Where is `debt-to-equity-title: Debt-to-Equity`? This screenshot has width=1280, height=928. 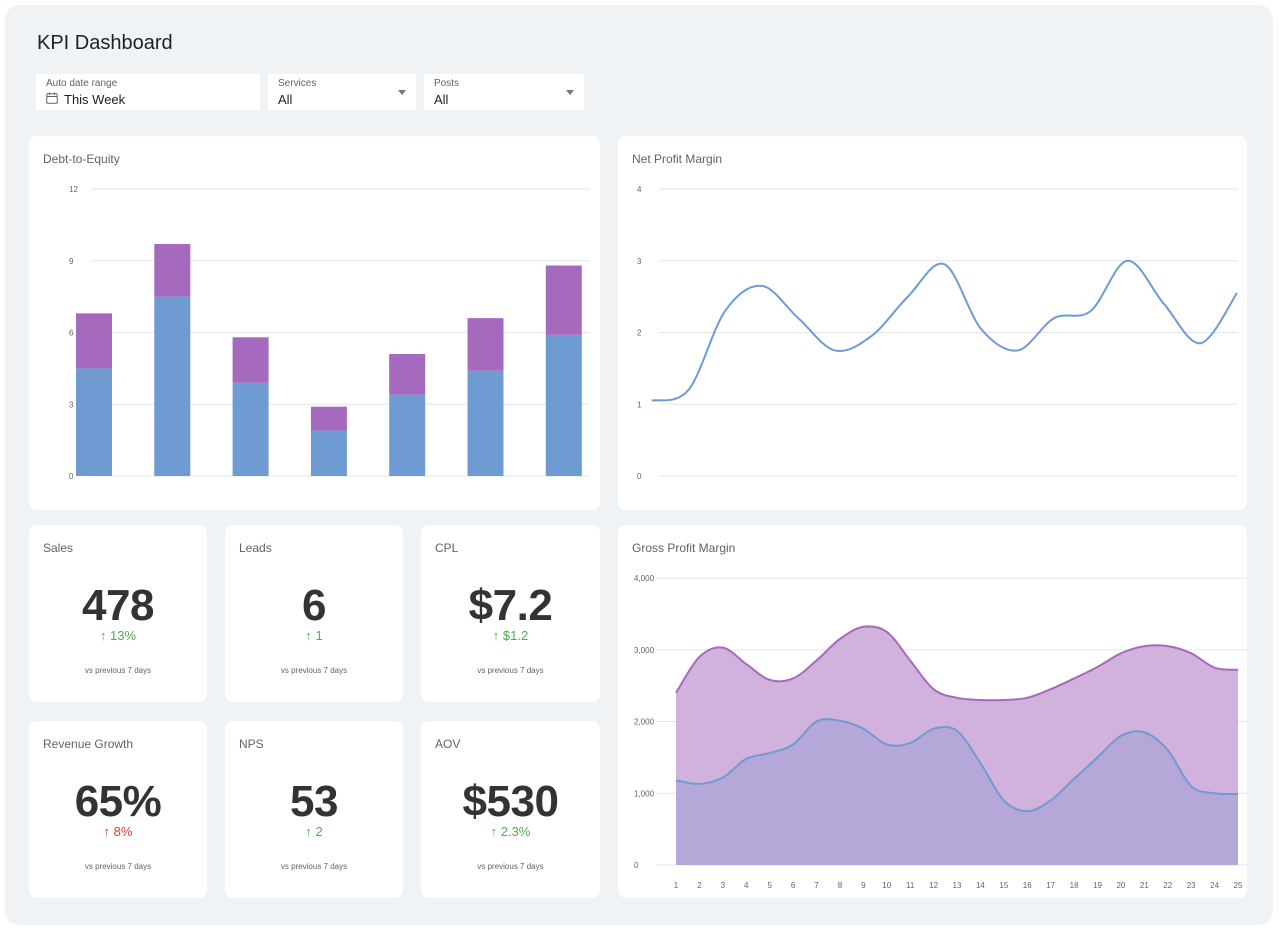 debt-to-equity-title: Debt-to-Equity is located at coordinates (81, 159).